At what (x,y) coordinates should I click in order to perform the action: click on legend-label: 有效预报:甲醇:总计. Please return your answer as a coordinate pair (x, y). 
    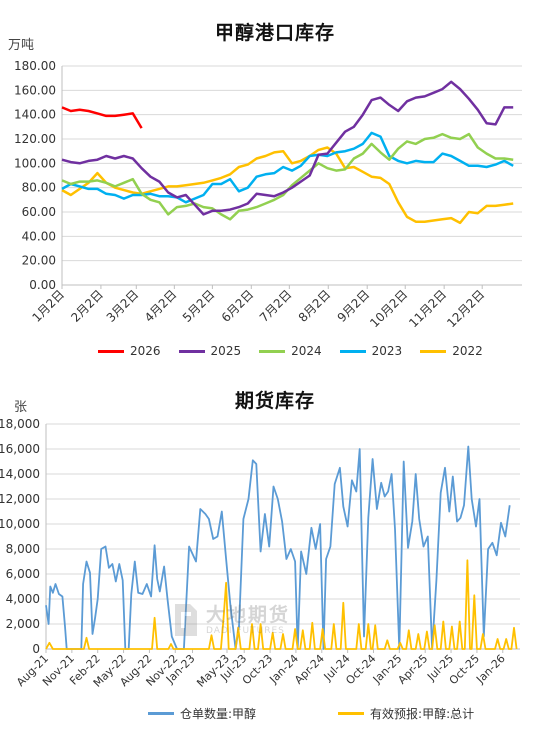
    Looking at the image, I should click on (422, 714).